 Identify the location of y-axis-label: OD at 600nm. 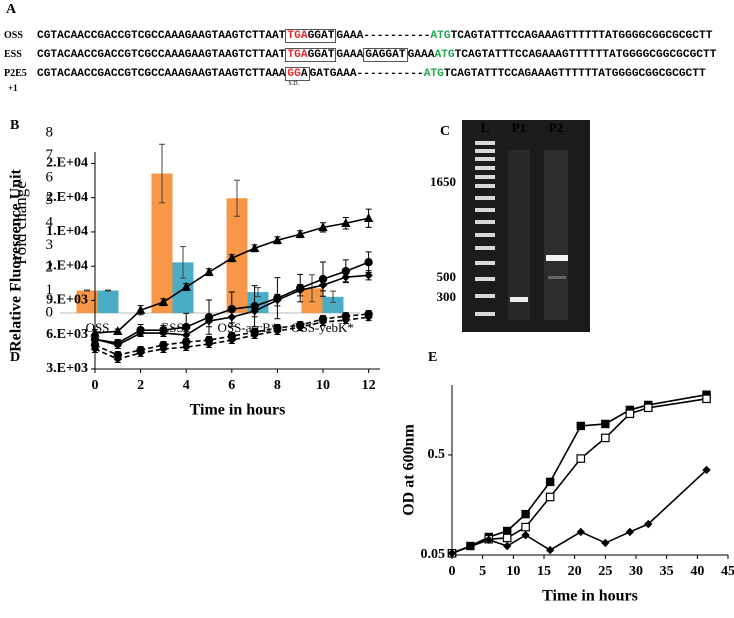
(409, 470).